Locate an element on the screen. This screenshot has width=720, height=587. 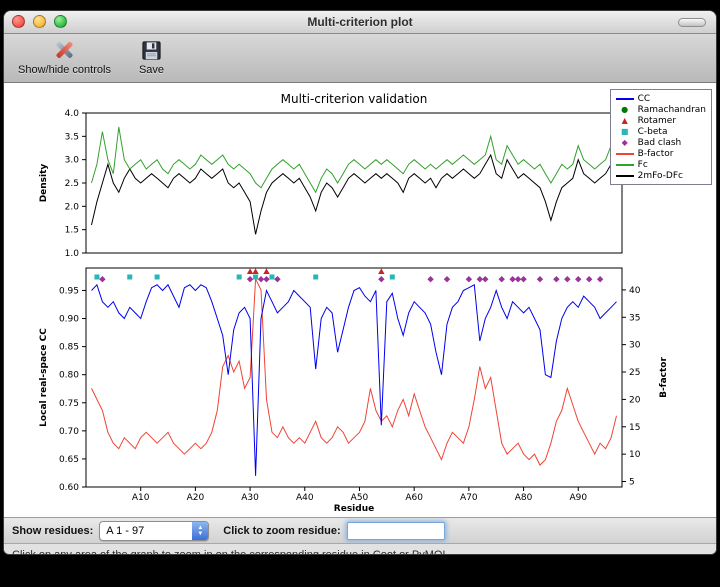
svg-text: 0.95 is located at coordinates (69, 291).